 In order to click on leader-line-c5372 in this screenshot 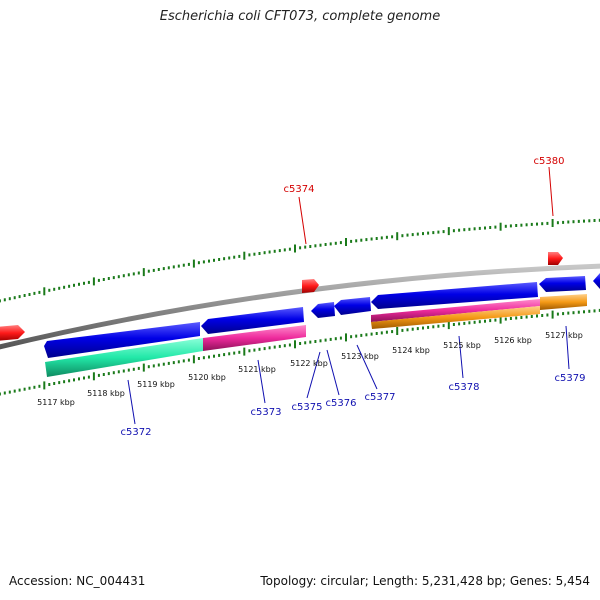, I will do `click(131, 402)`.